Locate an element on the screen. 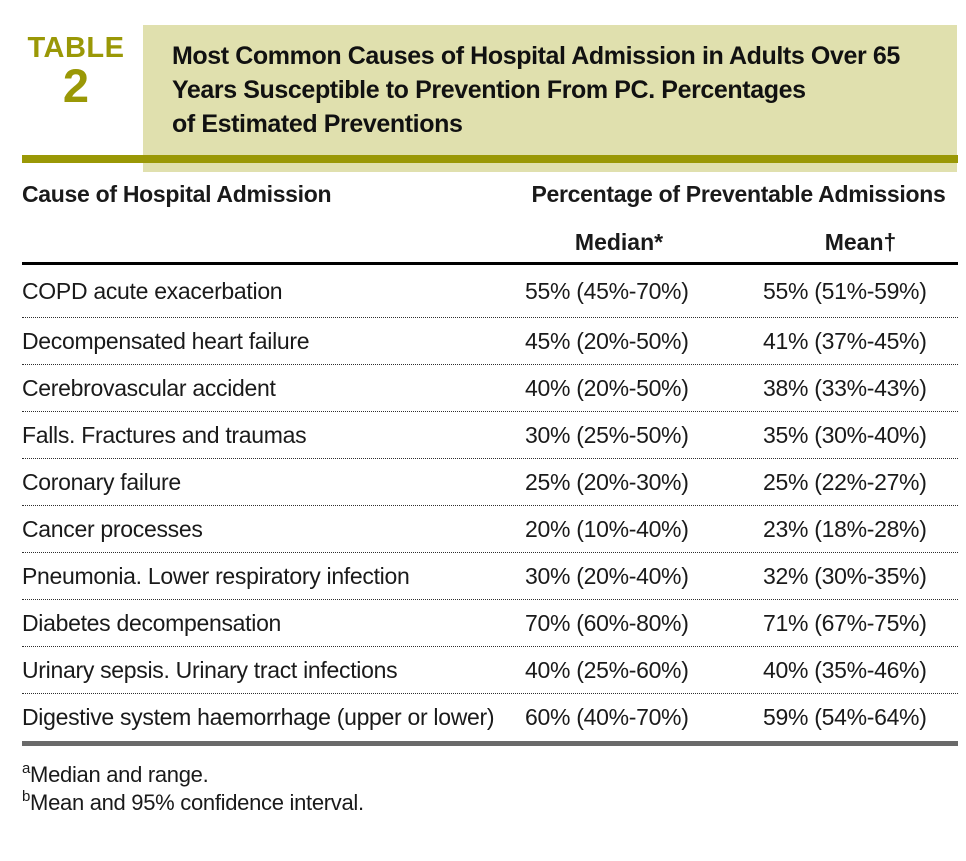  row-cause: Cancer processes is located at coordinates (112, 528).